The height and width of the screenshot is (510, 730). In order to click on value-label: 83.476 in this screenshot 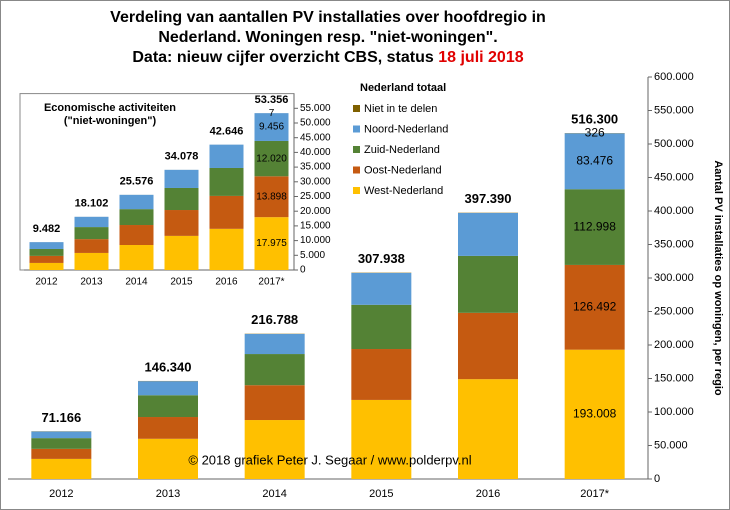, I will do `click(594, 160)`.